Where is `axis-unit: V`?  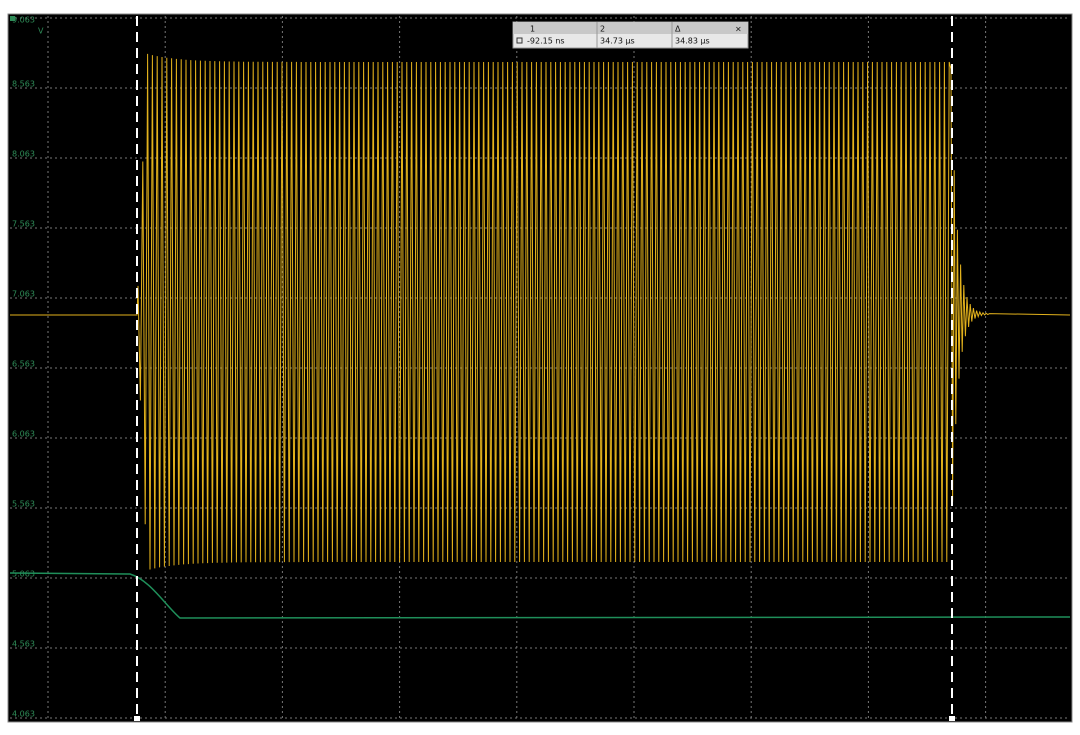 axis-unit: V is located at coordinates (41, 31).